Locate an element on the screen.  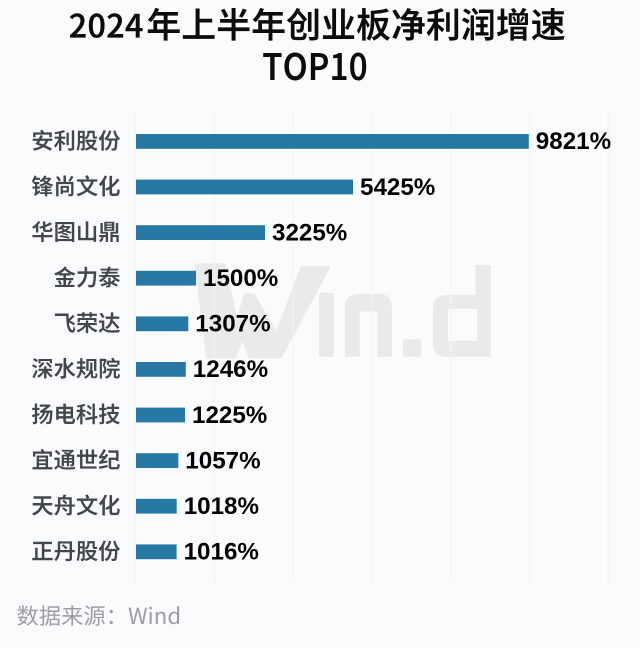
svg-text: 5425% is located at coordinates (397, 187).